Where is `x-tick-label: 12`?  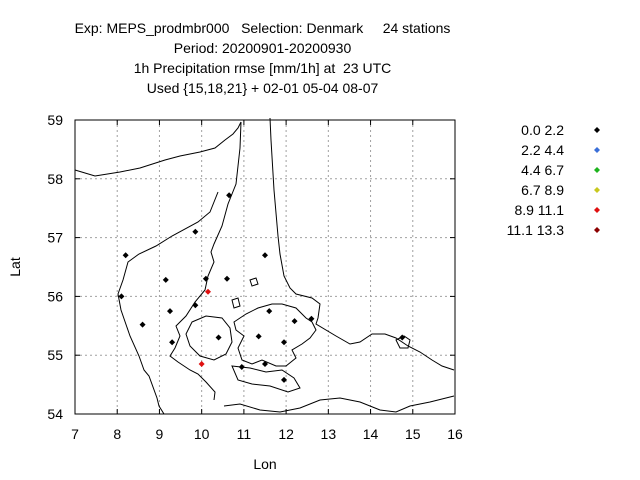
x-tick-label: 12 is located at coordinates (286, 434).